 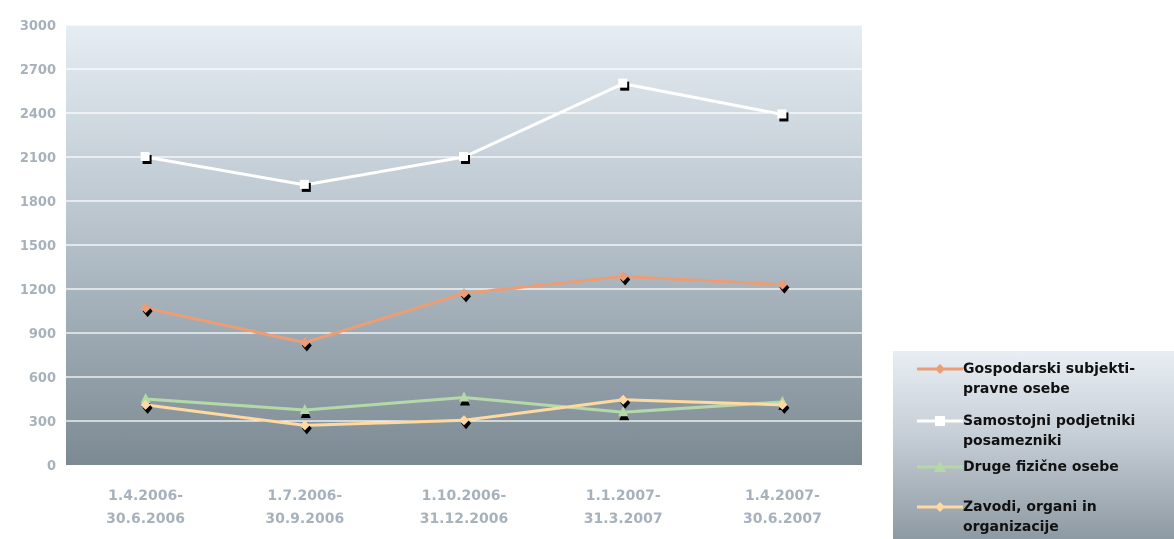 I want to click on legend-label-line: Samostojni podjetniki, so click(x=1049, y=421).